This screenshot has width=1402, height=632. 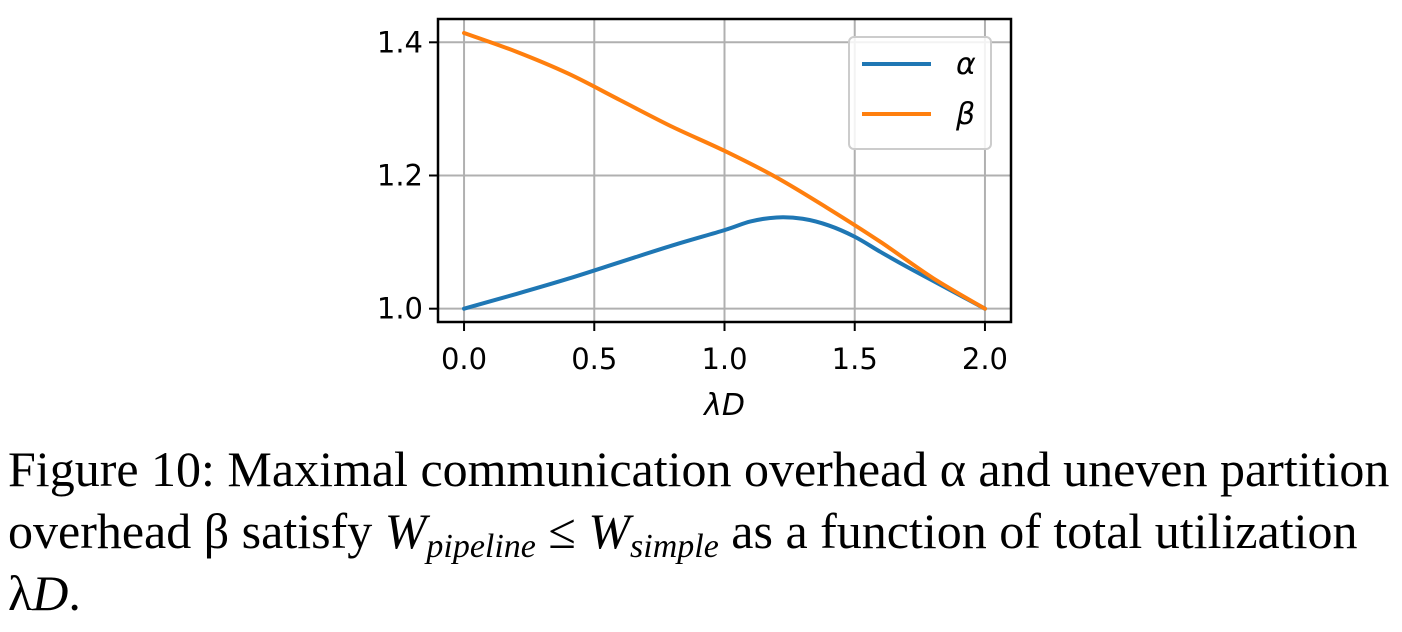 What do you see at coordinates (400, 175) in the screenshot?
I see `y-tick-label: 1.2` at bounding box center [400, 175].